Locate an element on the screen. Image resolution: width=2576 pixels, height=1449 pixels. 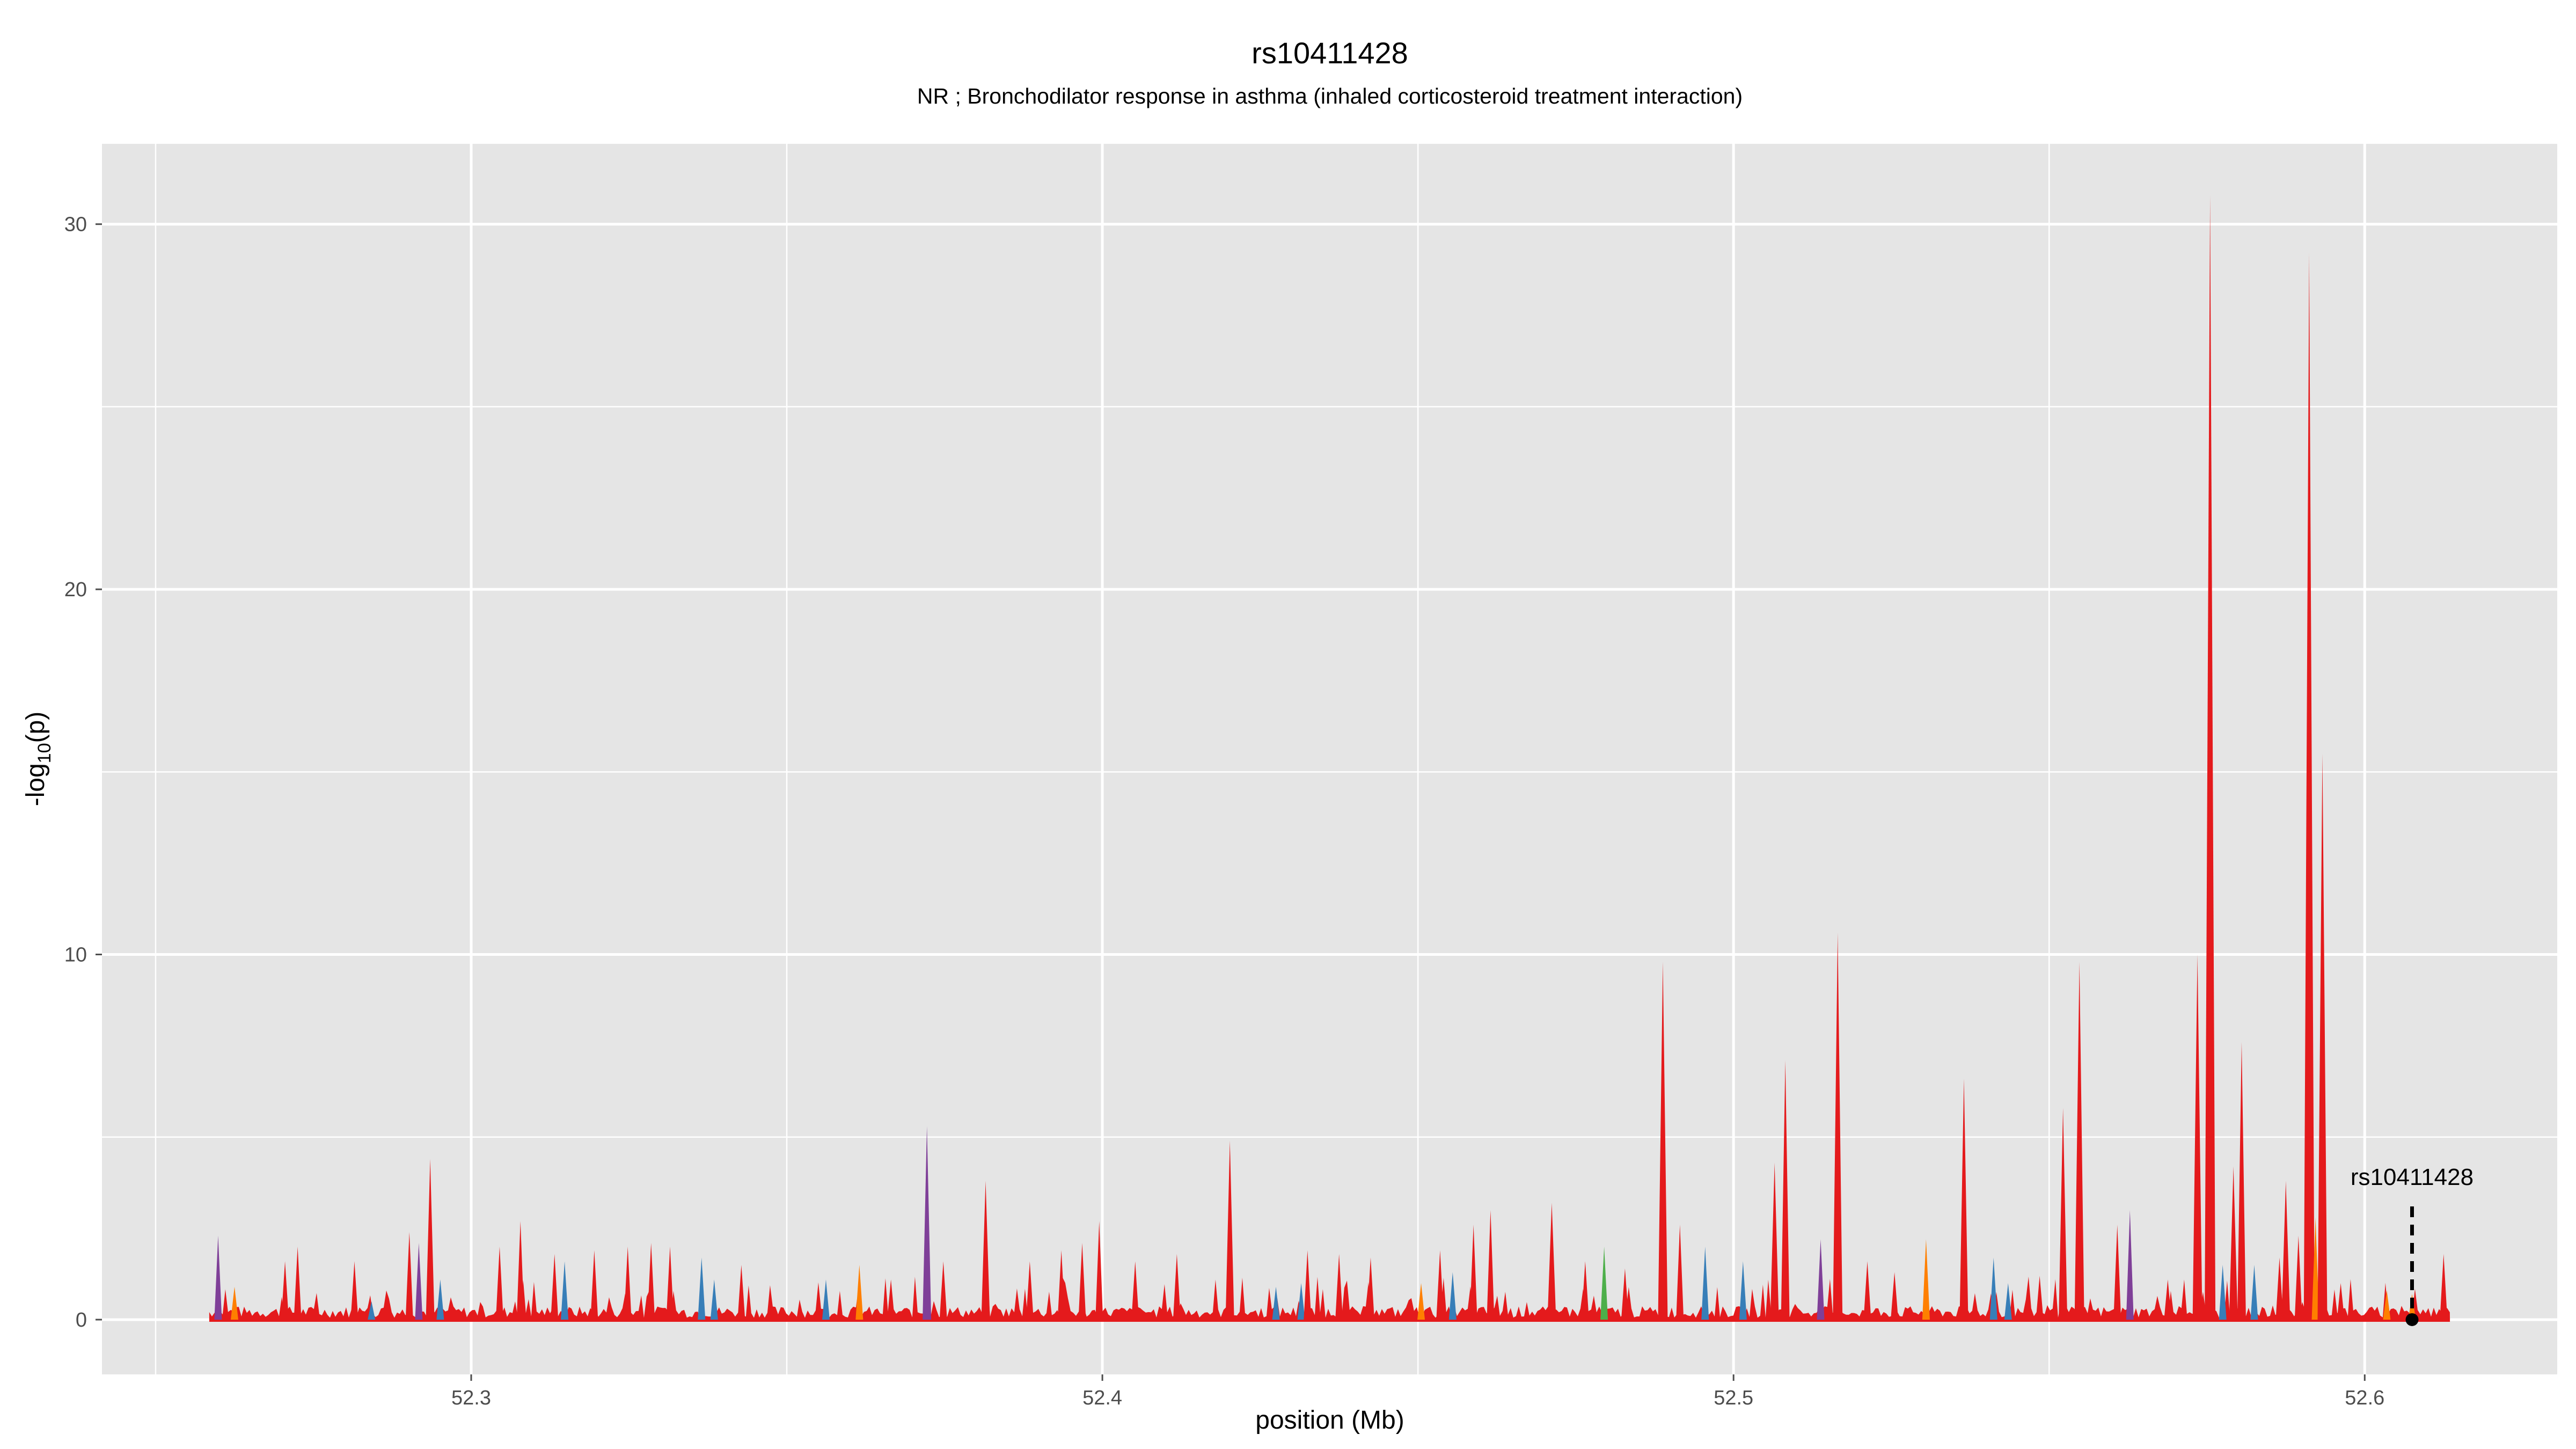
y-axis-title: -log10(p) is located at coordinates (38, 759).